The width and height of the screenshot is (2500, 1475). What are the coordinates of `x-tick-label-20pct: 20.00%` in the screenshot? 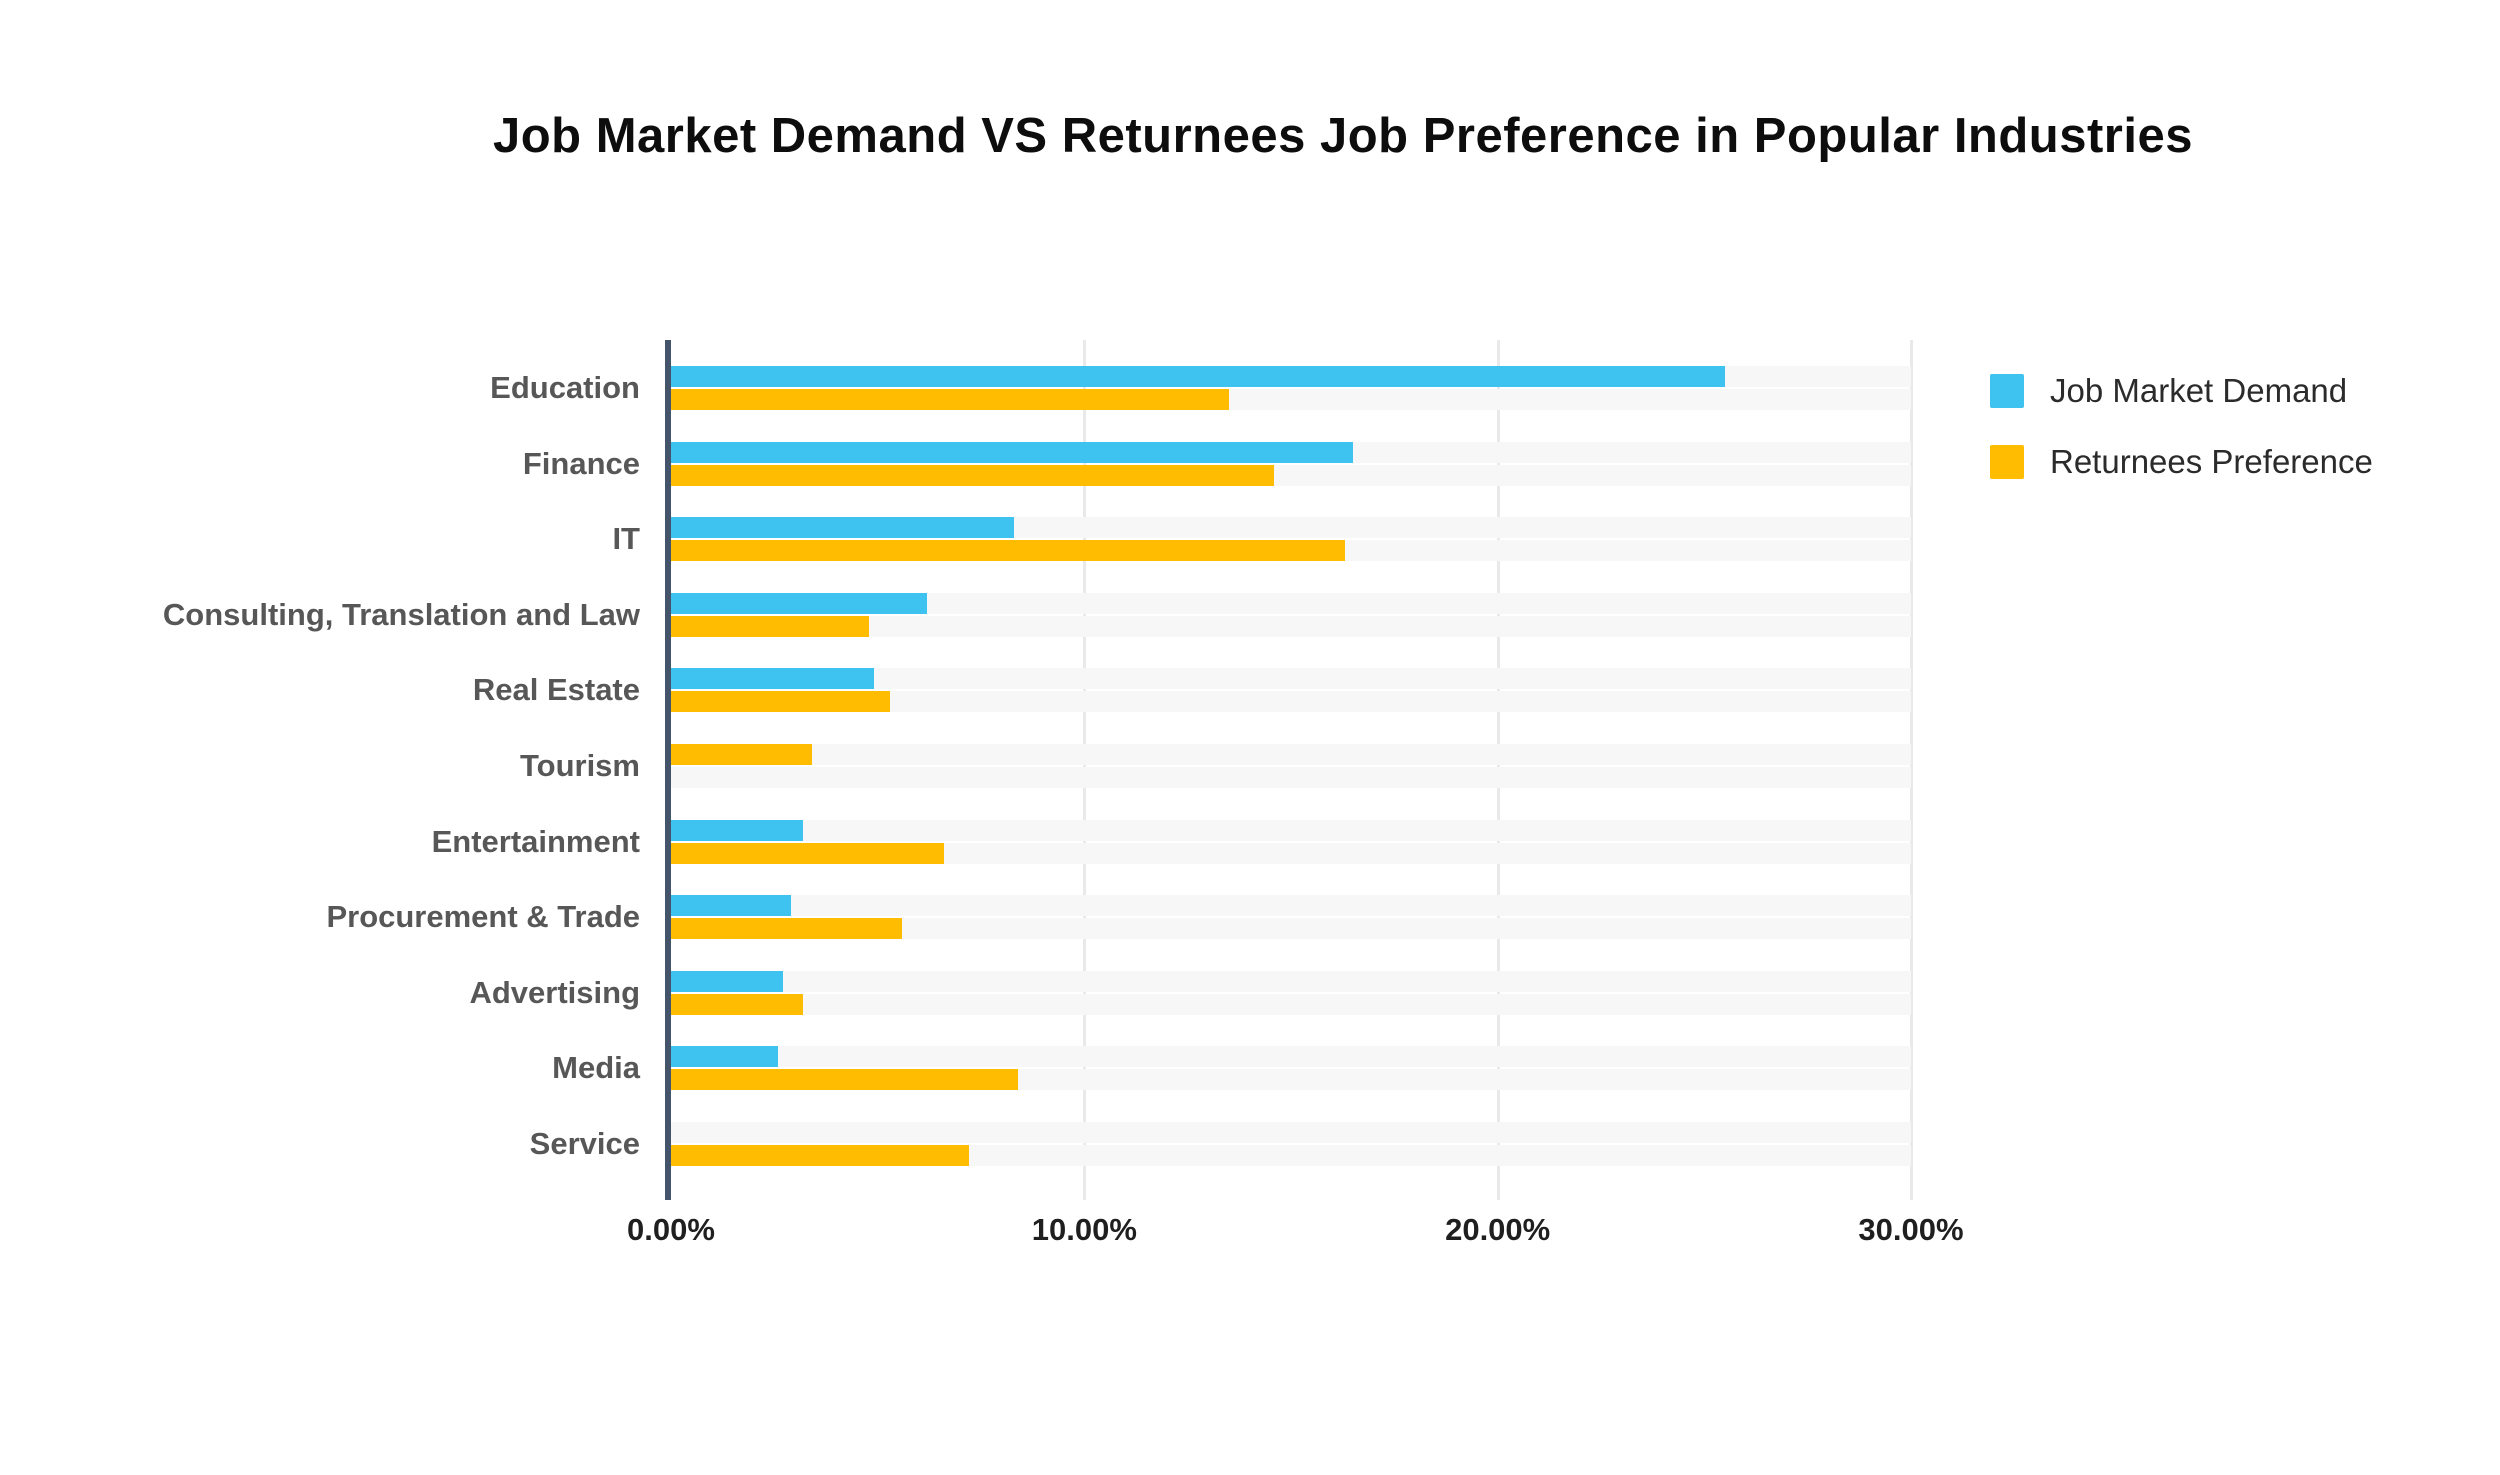 It's located at (1498, 1229).